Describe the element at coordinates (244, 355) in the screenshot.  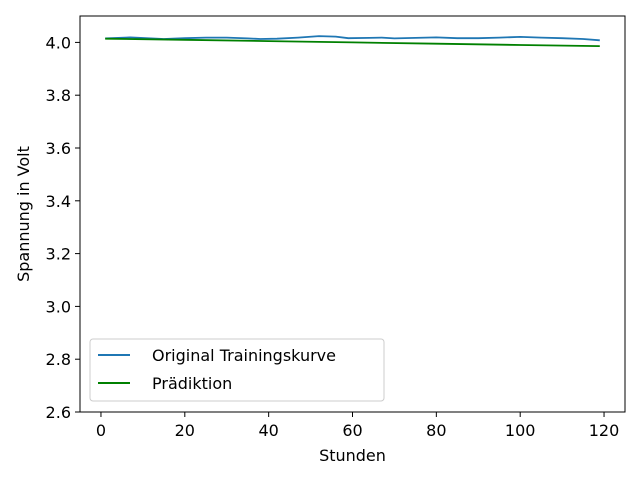
I see `legend-entry: Original Trainingskurve` at that location.